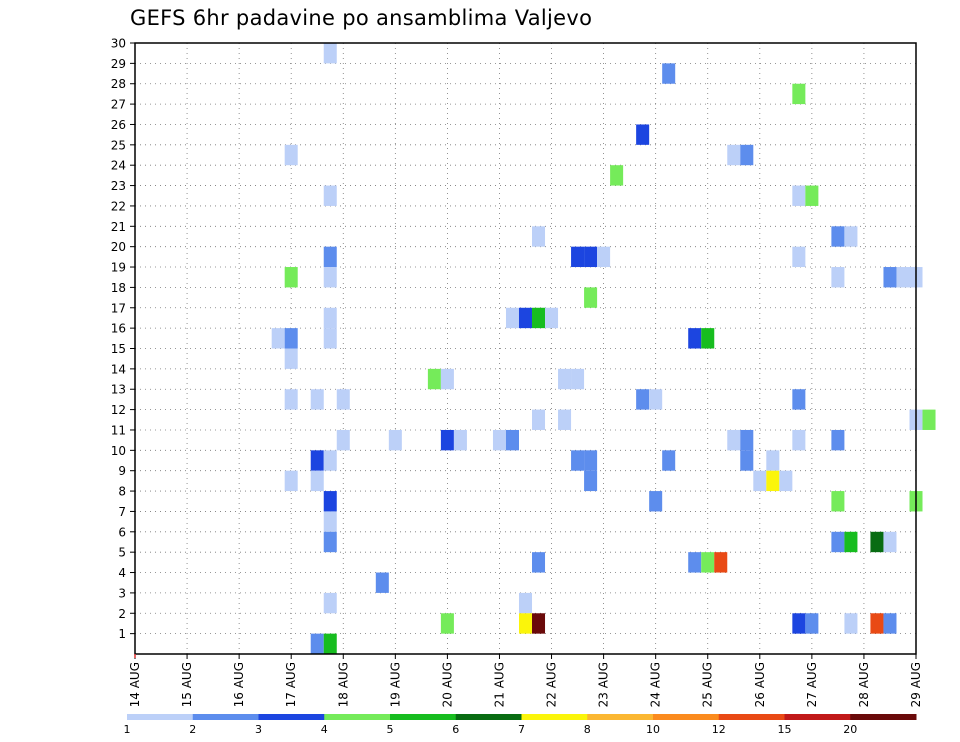 Image resolution: width=960 pixels, height=742 pixels. What do you see at coordinates (122, 553) in the screenshot?
I see `y-tick-label: 5` at bounding box center [122, 553].